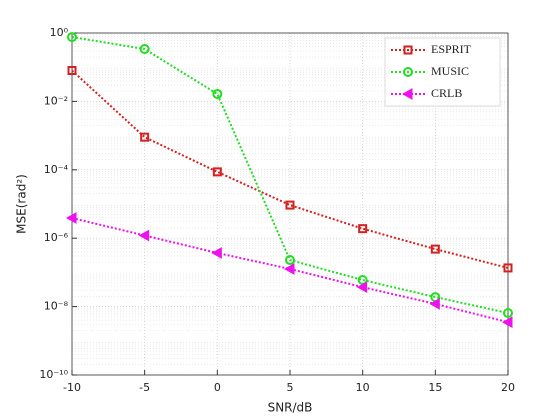 Image resolution: width=560 pixels, height=420 pixels. What do you see at coordinates (450, 71) in the screenshot?
I see `legend-label: MUSIC` at bounding box center [450, 71].